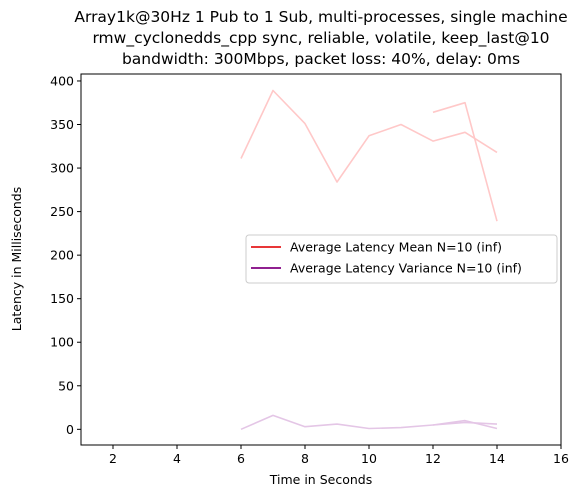 The height and width of the screenshot is (497, 588). What do you see at coordinates (62, 342) in the screenshot?
I see `y-tick-label: 100` at bounding box center [62, 342].